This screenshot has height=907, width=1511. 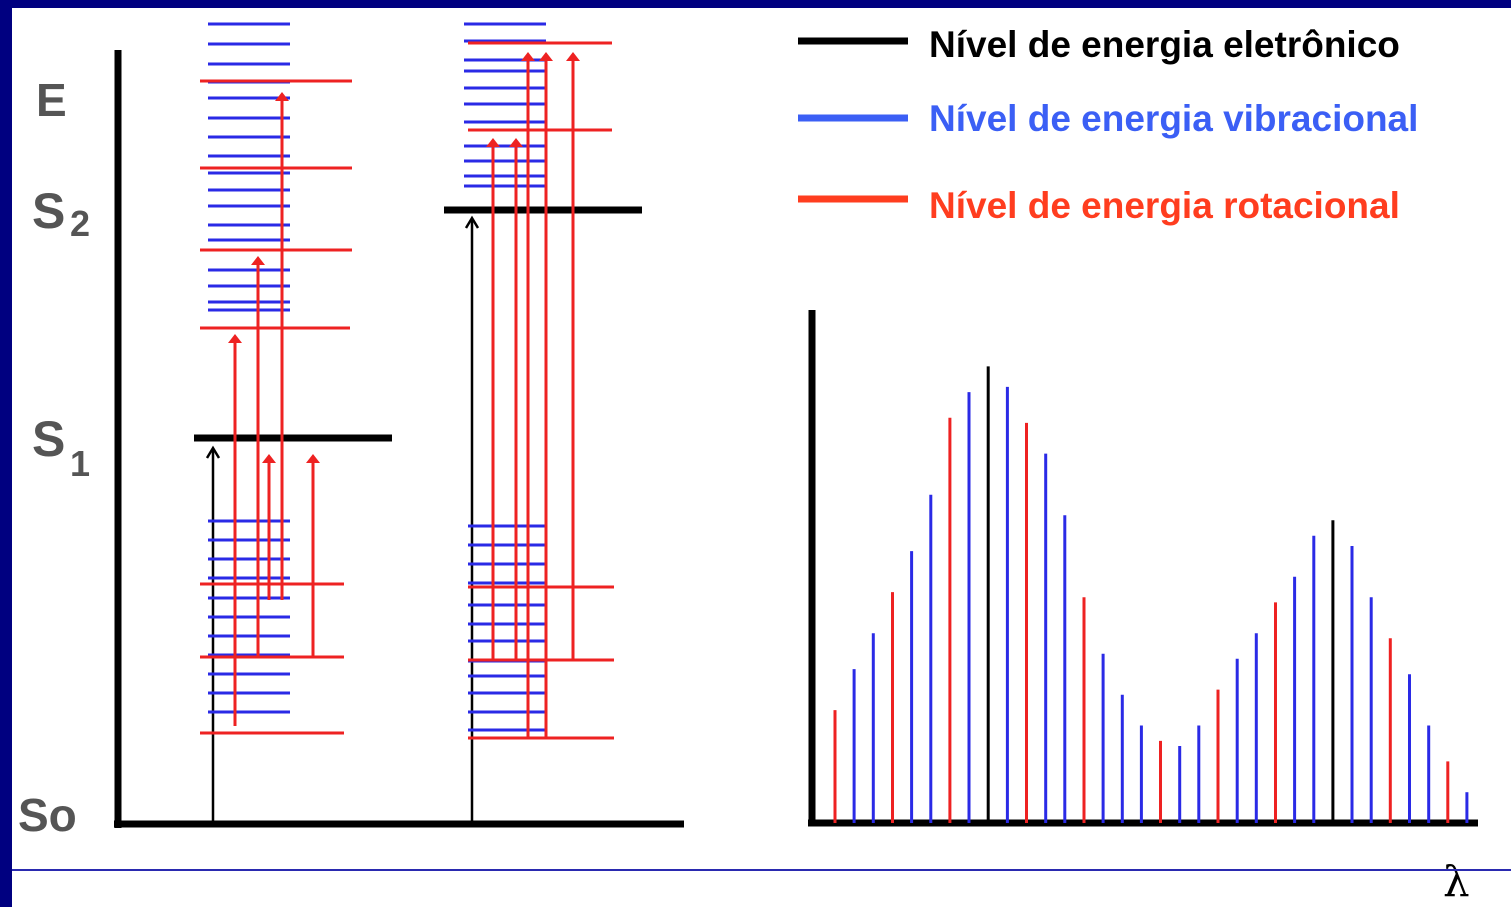 What do you see at coordinates (1456, 881) in the screenshot?
I see `wavelength-label: λ` at bounding box center [1456, 881].